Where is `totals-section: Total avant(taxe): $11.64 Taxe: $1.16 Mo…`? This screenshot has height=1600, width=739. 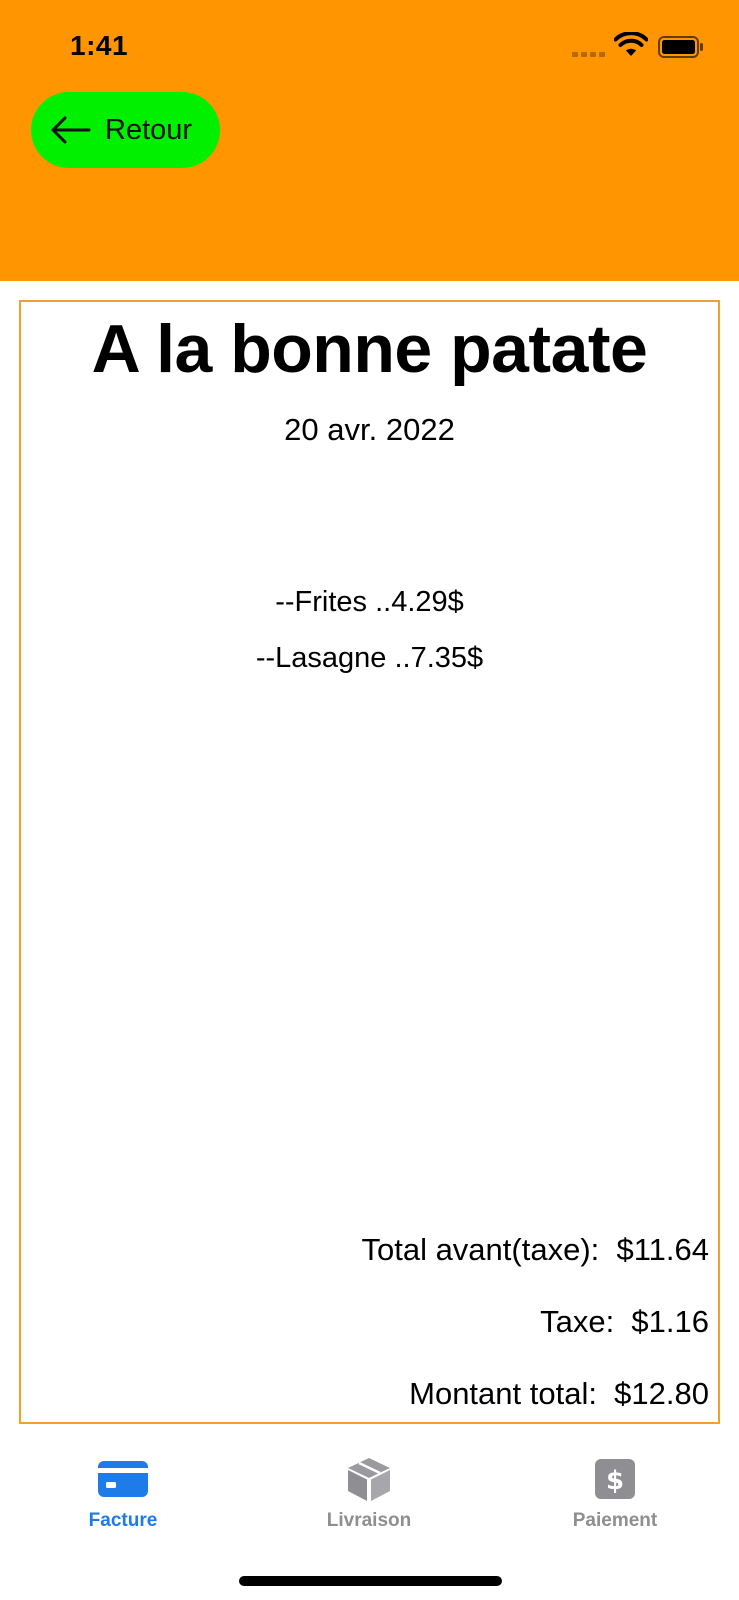
totals-section: Total avant(taxe): $11.64 Taxe: $1.16 Mo… is located at coordinates (535, 1338).